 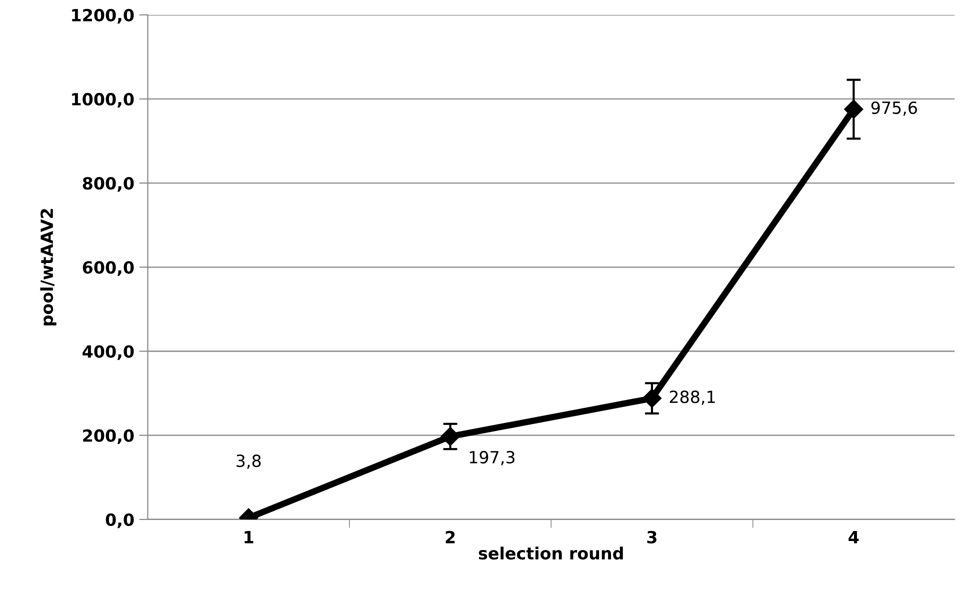 What do you see at coordinates (108, 268) in the screenshot?
I see `y-tick-label: 600,0` at bounding box center [108, 268].